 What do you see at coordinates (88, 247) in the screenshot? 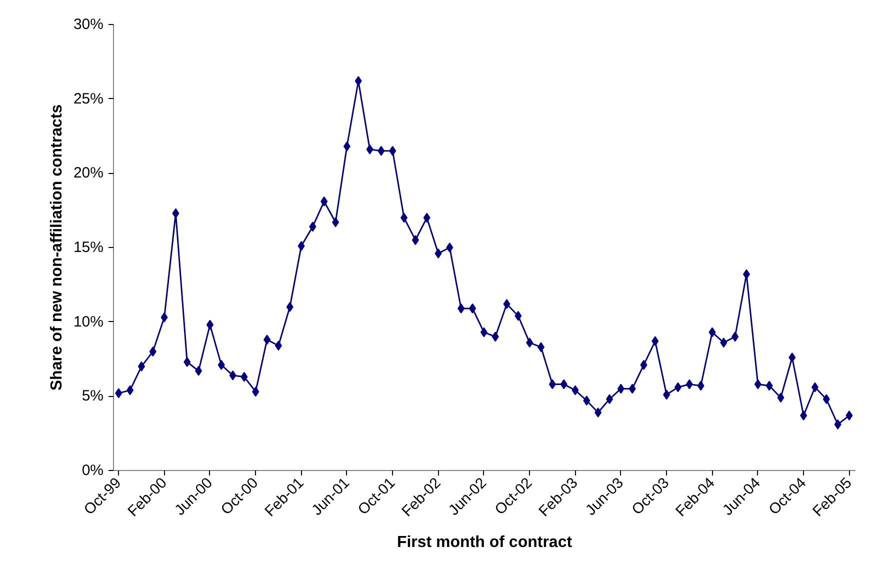
I see `y-tick-label: 15%` at bounding box center [88, 247].